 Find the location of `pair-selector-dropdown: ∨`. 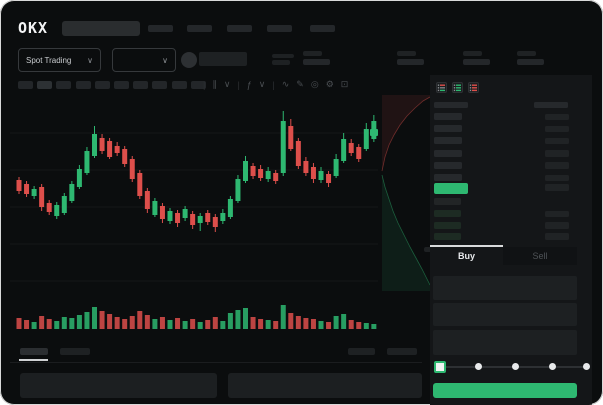

pair-selector-dropdown: ∨ is located at coordinates (144, 60).